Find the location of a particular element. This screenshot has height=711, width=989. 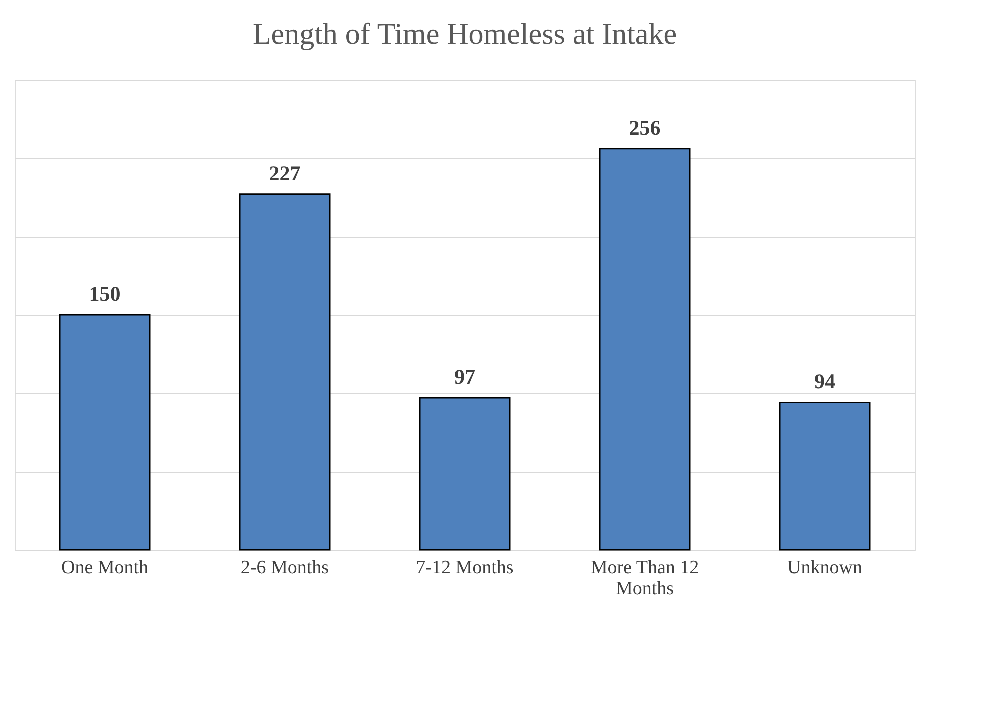

x-tick-label: 7-12 Months is located at coordinates (465, 568).